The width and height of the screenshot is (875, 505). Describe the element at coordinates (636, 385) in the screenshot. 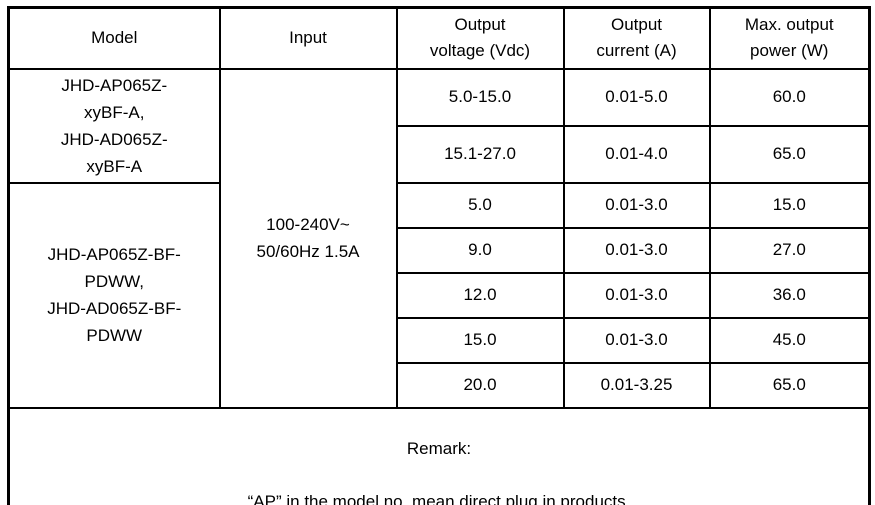

I see `current-cell: 0.01-3.25` at that location.